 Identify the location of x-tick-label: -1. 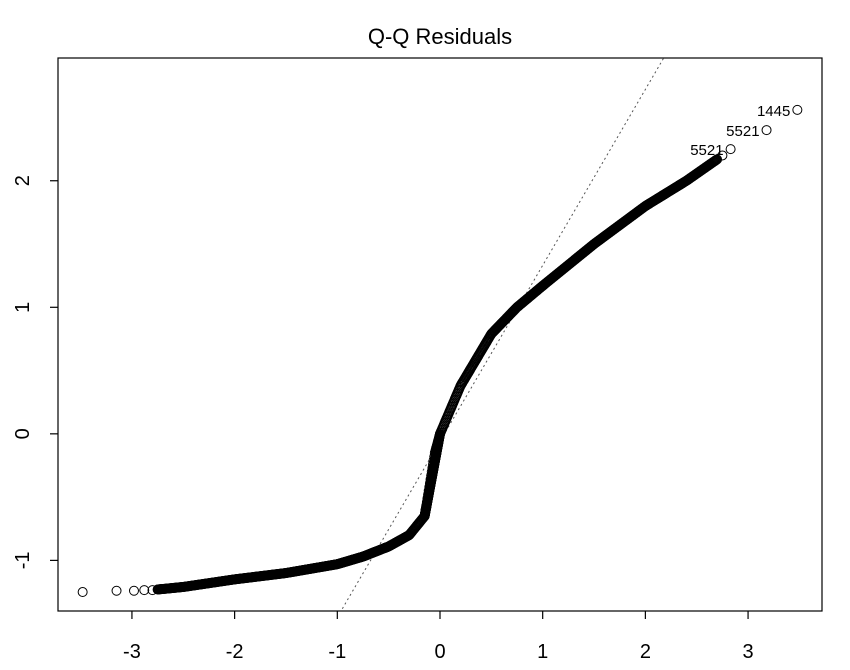
(337, 652).